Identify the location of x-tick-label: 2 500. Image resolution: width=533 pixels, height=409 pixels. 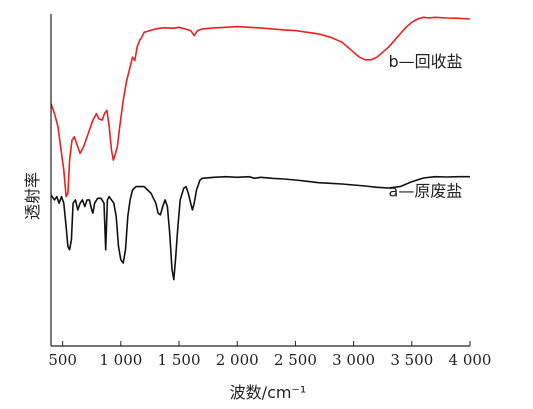
(295, 360).